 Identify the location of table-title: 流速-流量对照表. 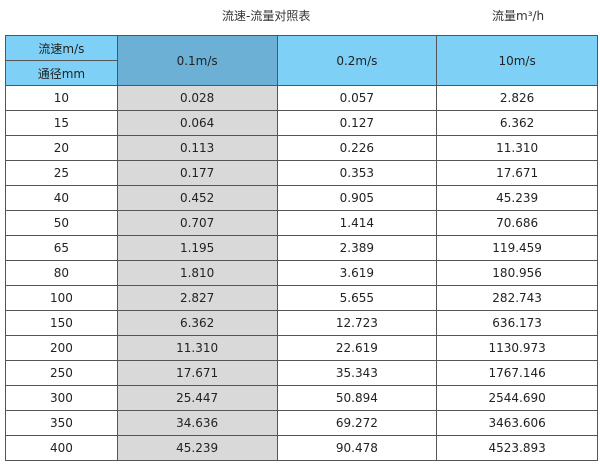
(266, 16).